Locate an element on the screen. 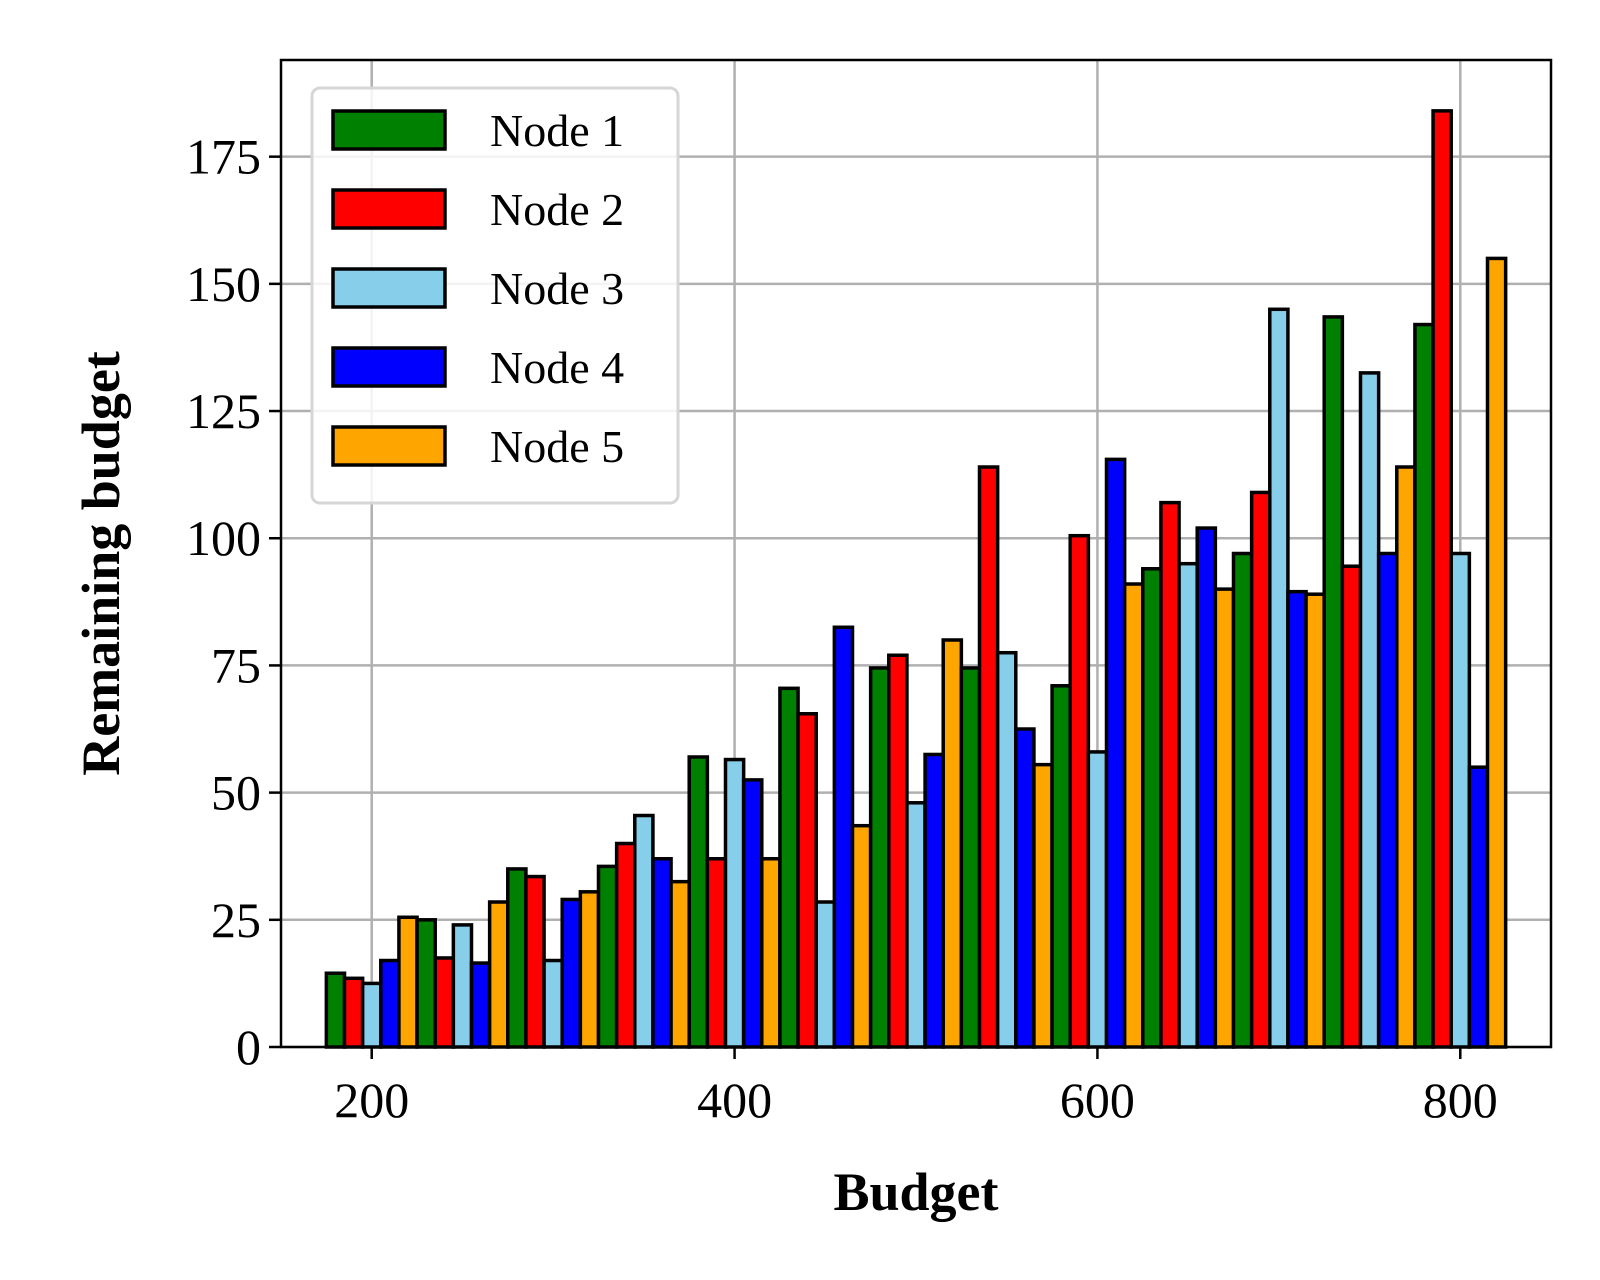  legend: Node 1 Node 2 Node 3 Node 4 Node 5 is located at coordinates (495, 295).